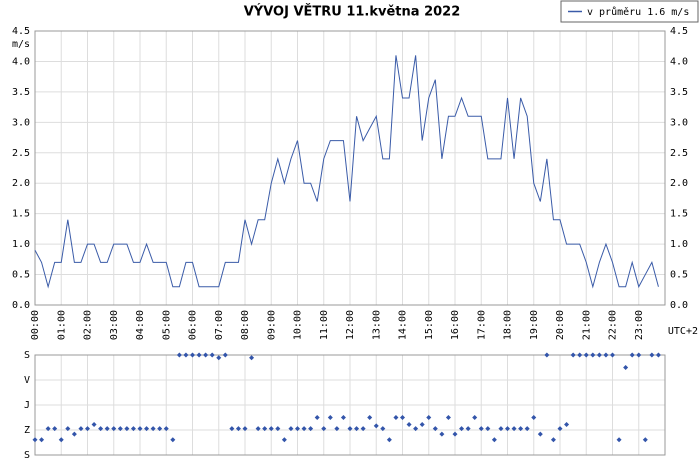 The width and height of the screenshot is (700, 460). I want to click on x-tick-label: 22:00, so click(613, 325).